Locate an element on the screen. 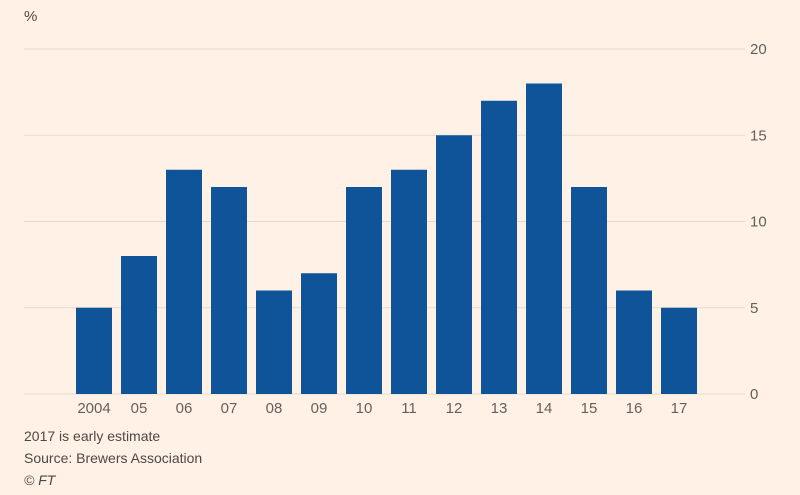 The width and height of the screenshot is (800, 495). y-axis-unit-label: % is located at coordinates (31, 16).